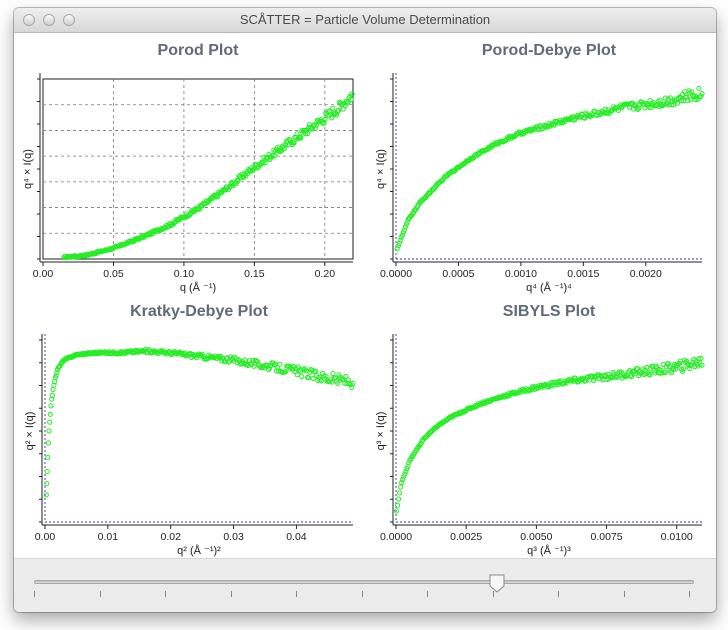 This screenshot has width=728, height=630. Describe the element at coordinates (583, 274) in the screenshot. I see `x-tick-label: 0.0015` at that location.